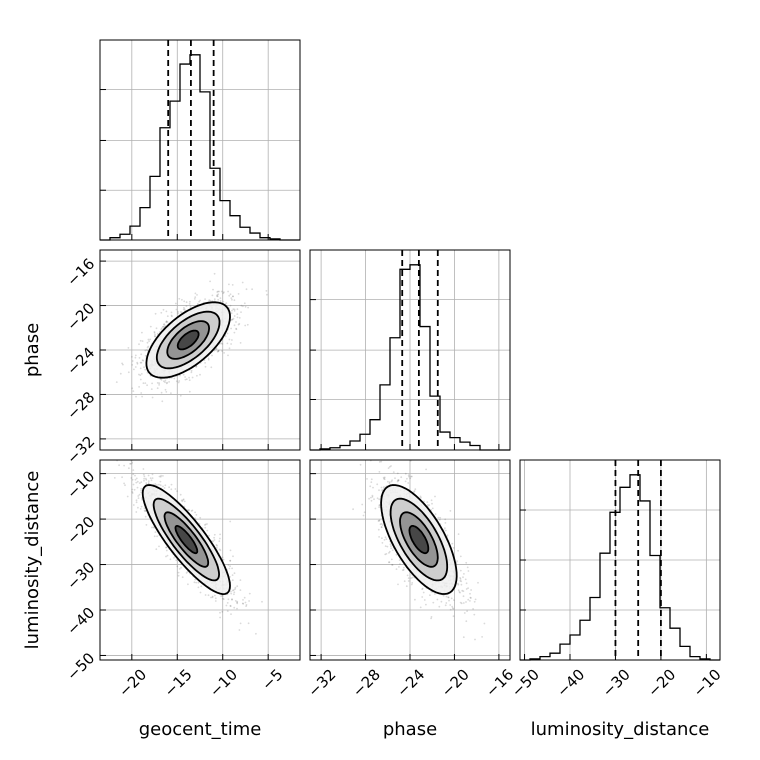  Describe the element at coordinates (410, 350) in the screenshot. I see `hist-panel-phase` at that location.